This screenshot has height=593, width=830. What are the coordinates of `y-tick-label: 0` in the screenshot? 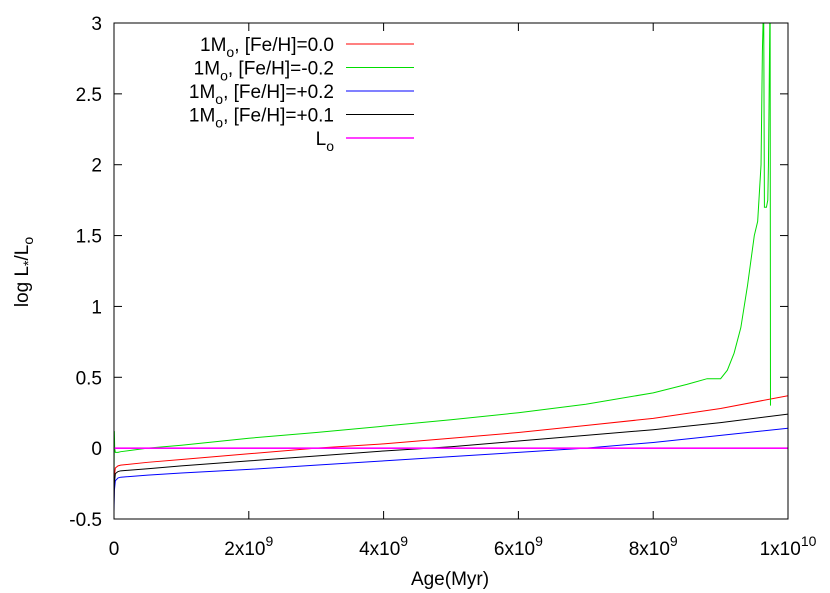 It's located at (96, 449).